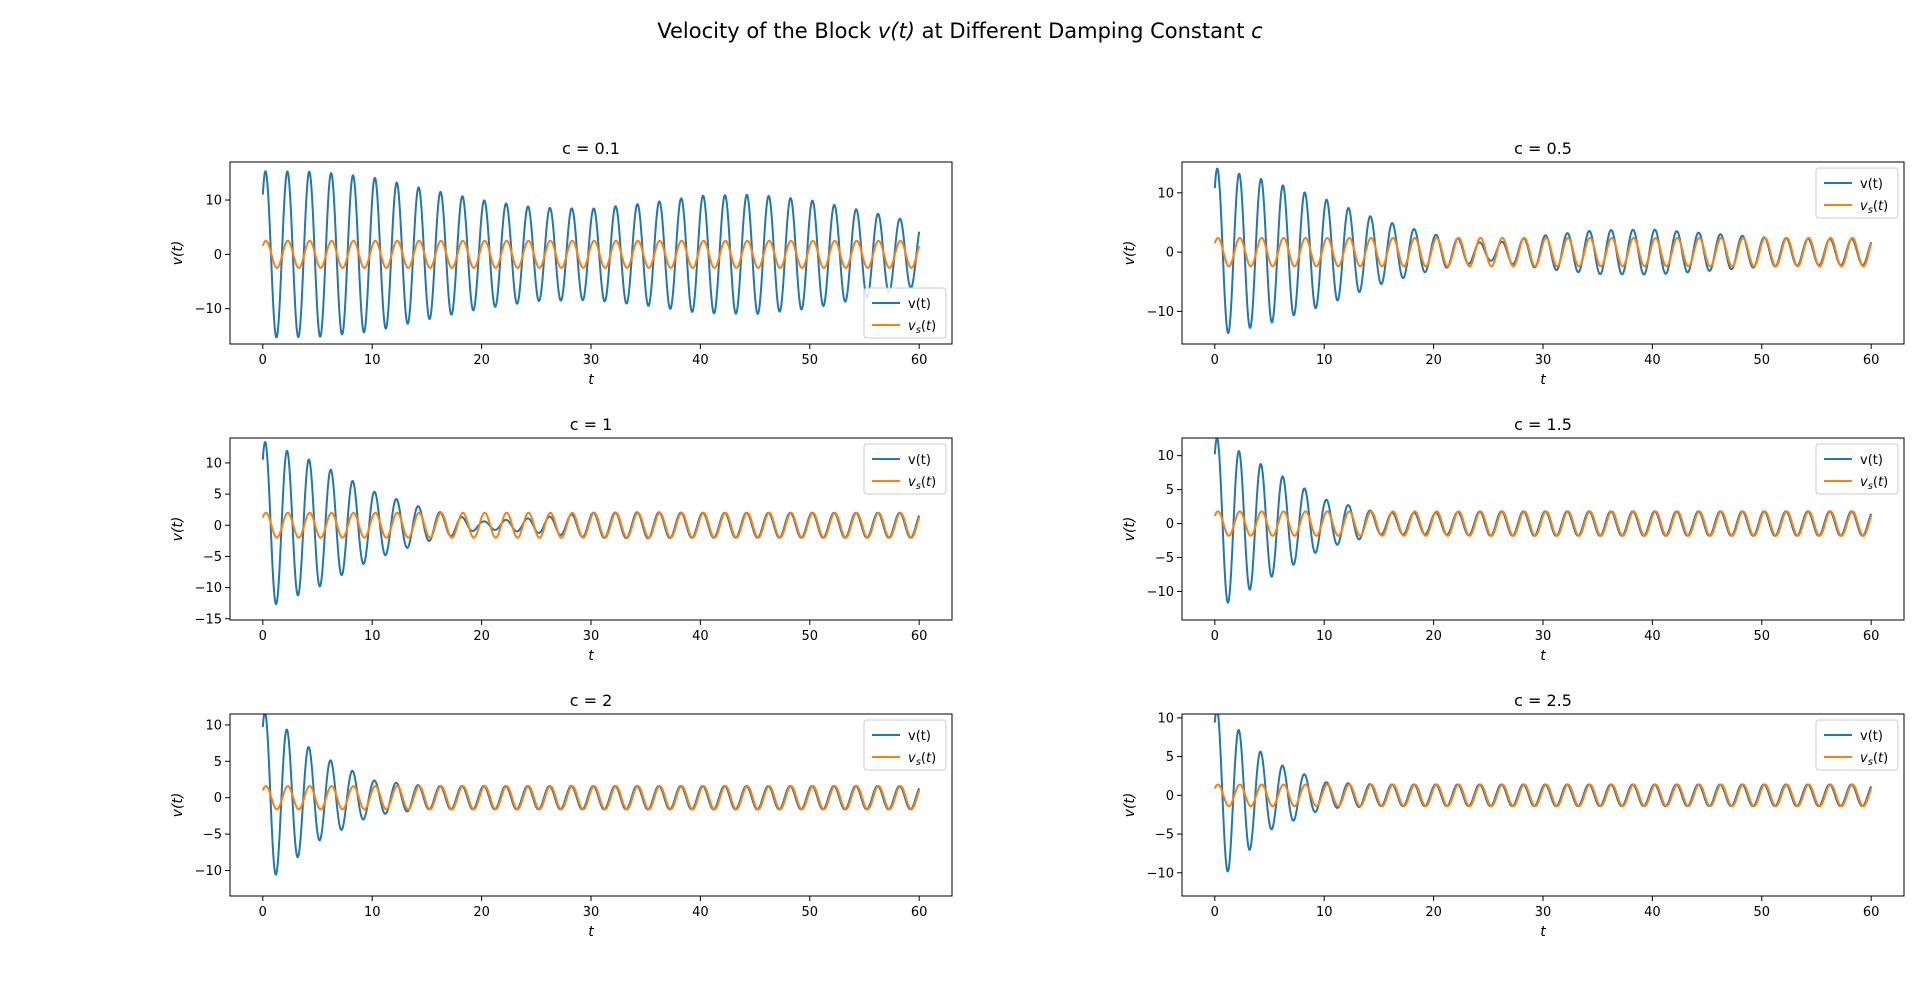 The image size is (1920, 1007). Describe the element at coordinates (1543, 424) in the screenshot. I see `subplot-title: c = 1.5` at that location.